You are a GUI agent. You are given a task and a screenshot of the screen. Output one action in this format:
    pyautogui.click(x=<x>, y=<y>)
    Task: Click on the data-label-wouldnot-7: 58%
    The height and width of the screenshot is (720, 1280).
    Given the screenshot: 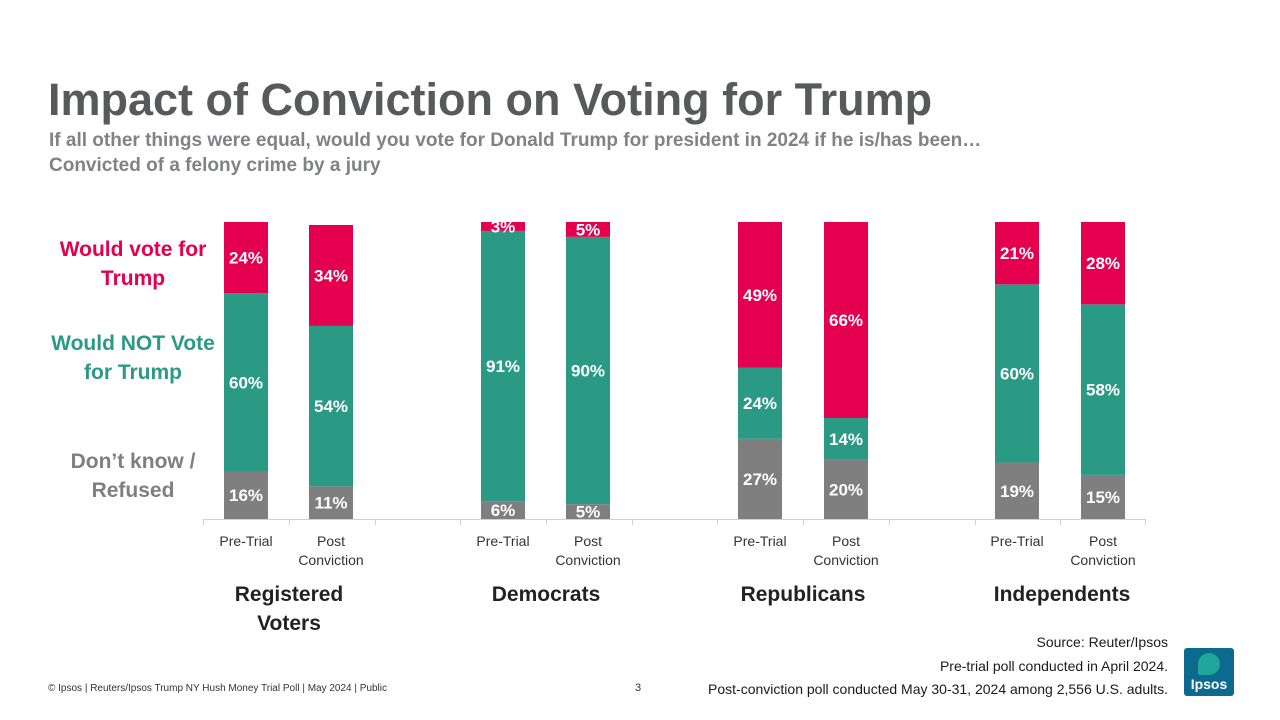 What is the action you would take?
    pyautogui.click(x=1103, y=390)
    